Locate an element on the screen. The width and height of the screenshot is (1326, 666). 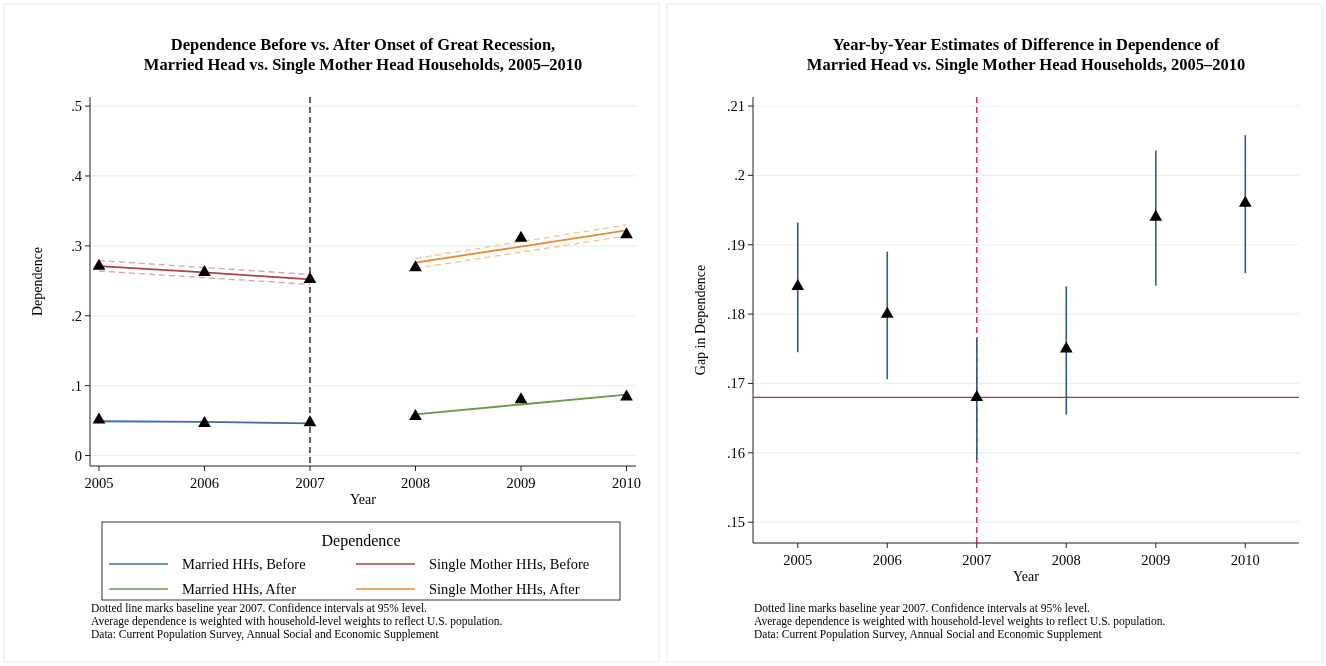
legend-label: Married HHs, Before is located at coordinates (244, 564).